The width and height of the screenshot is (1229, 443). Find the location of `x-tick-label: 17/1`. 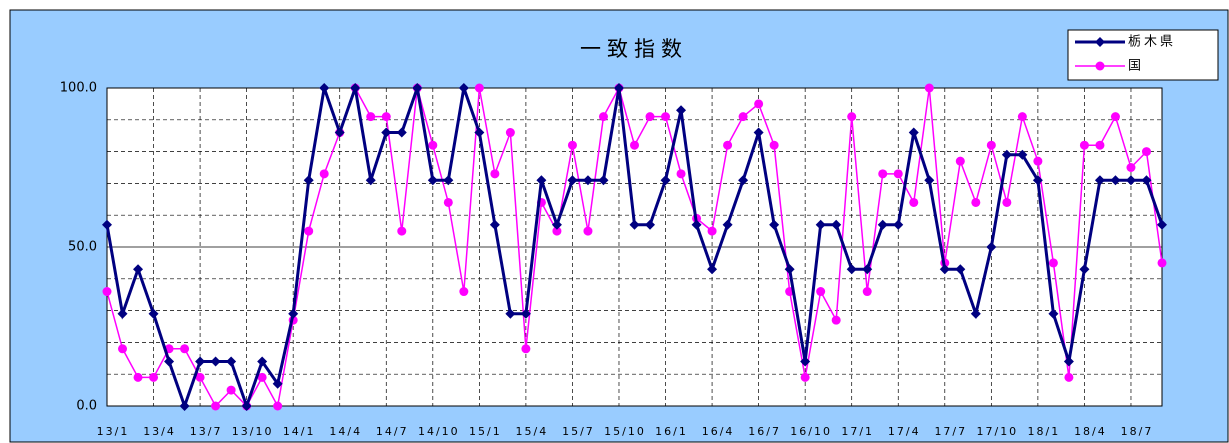

x-tick-label: 17/1 is located at coordinates (857, 431).